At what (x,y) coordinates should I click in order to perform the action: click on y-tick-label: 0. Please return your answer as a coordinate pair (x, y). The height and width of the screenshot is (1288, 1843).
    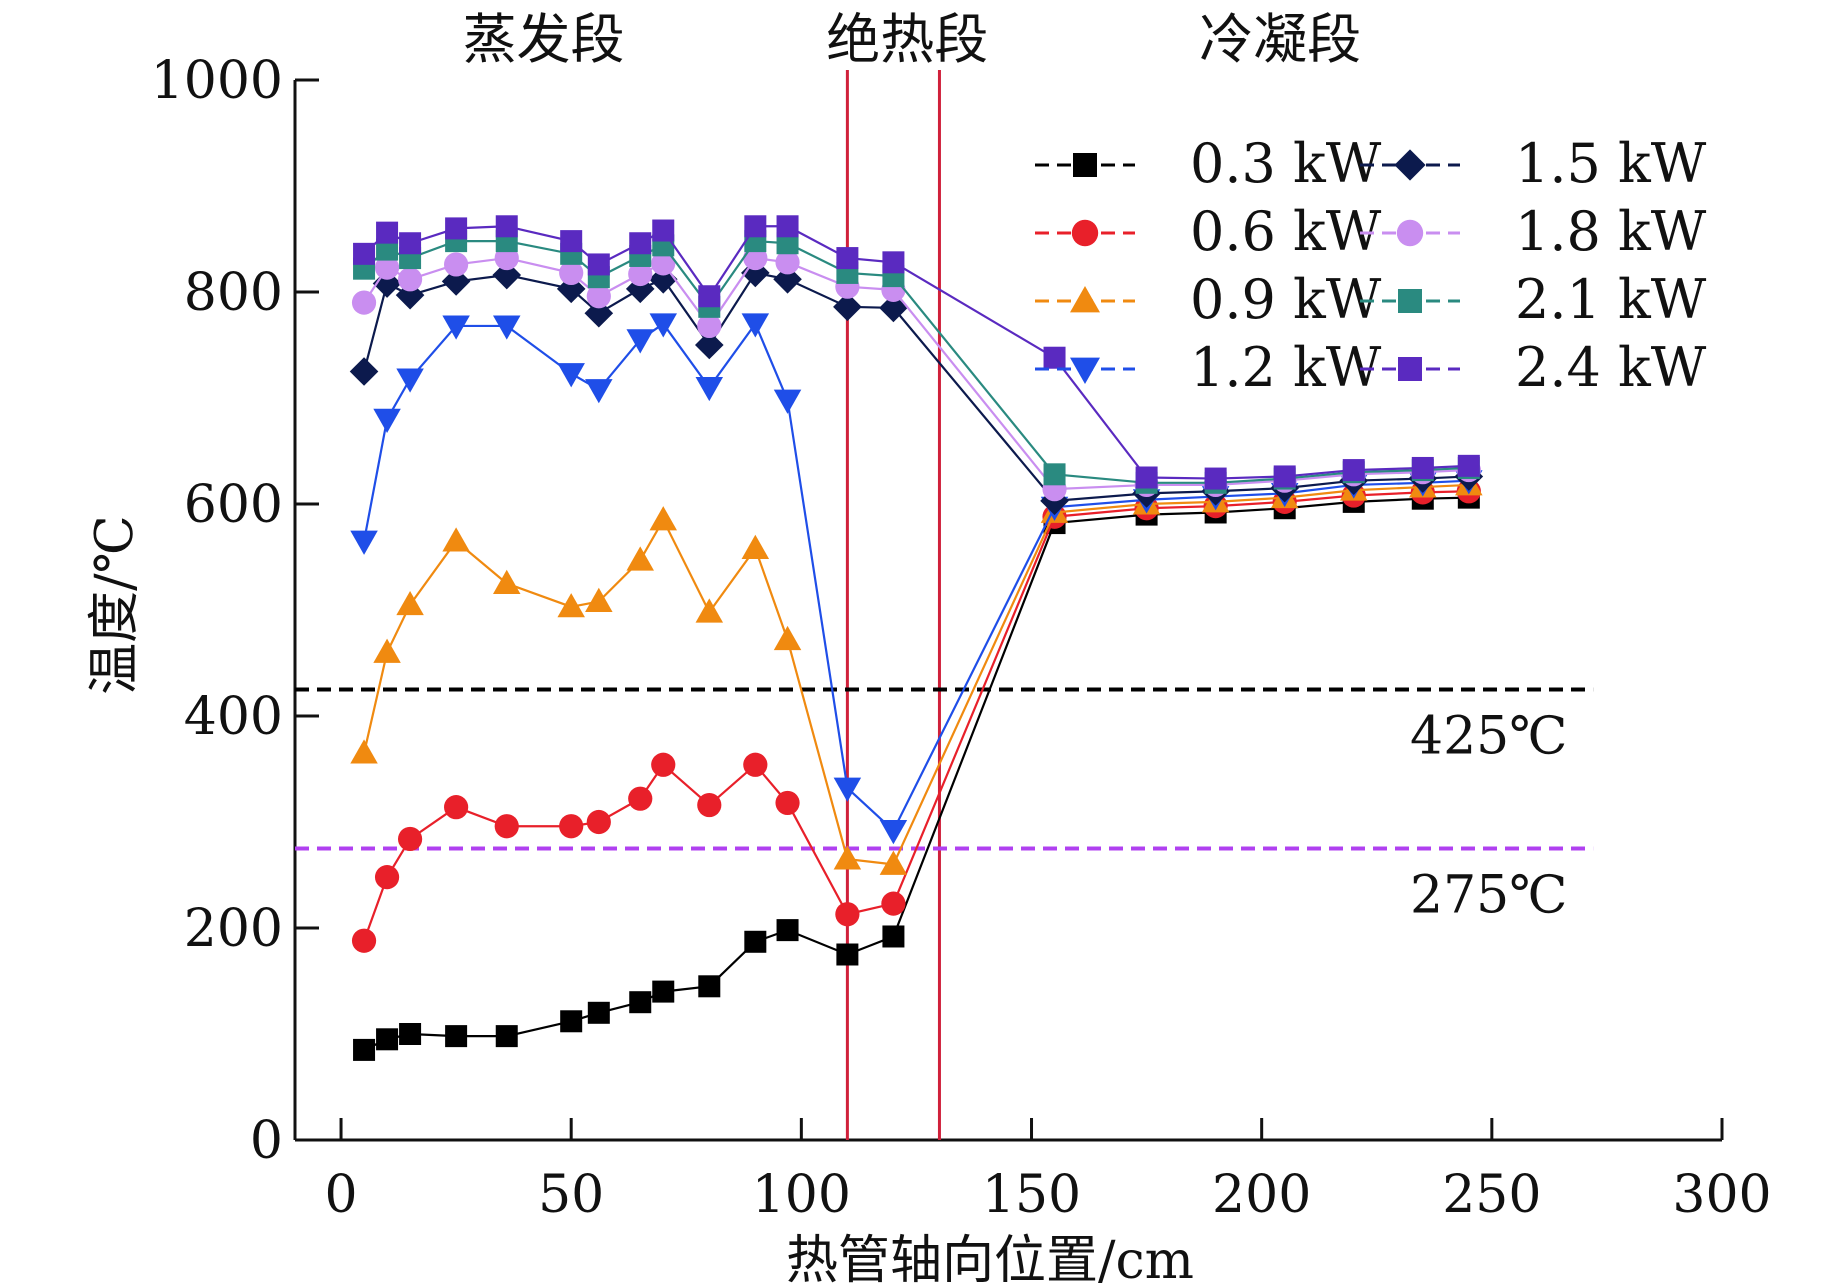
    Looking at the image, I should click on (266, 1141).